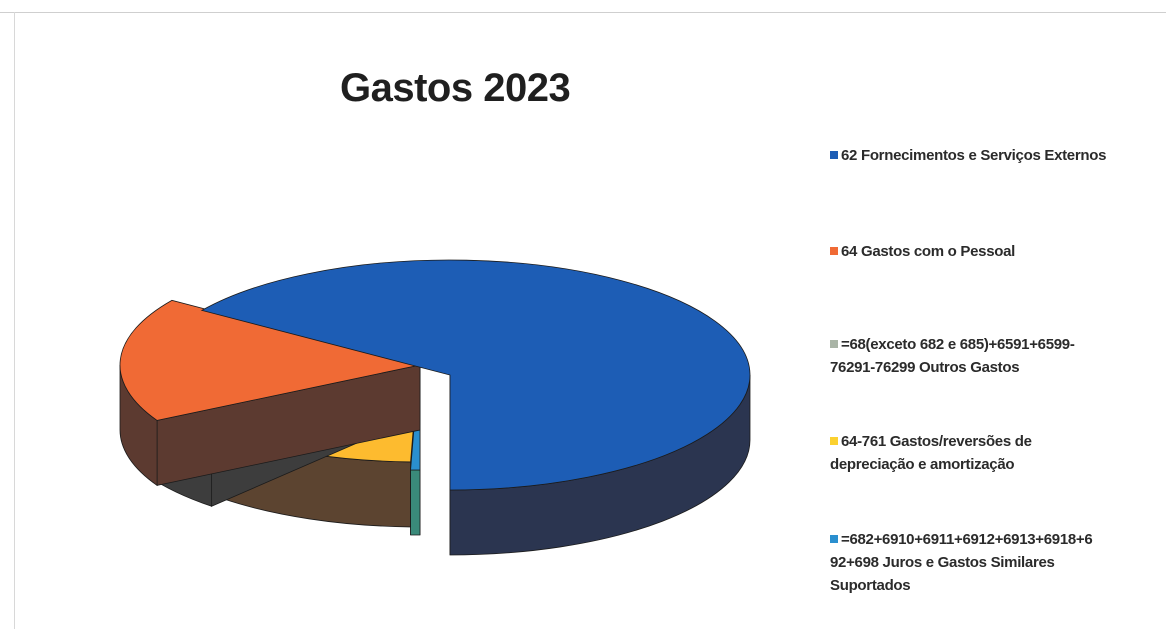  What do you see at coordinates (870, 585) in the screenshot?
I see `legend-label-line: Suportados` at bounding box center [870, 585].